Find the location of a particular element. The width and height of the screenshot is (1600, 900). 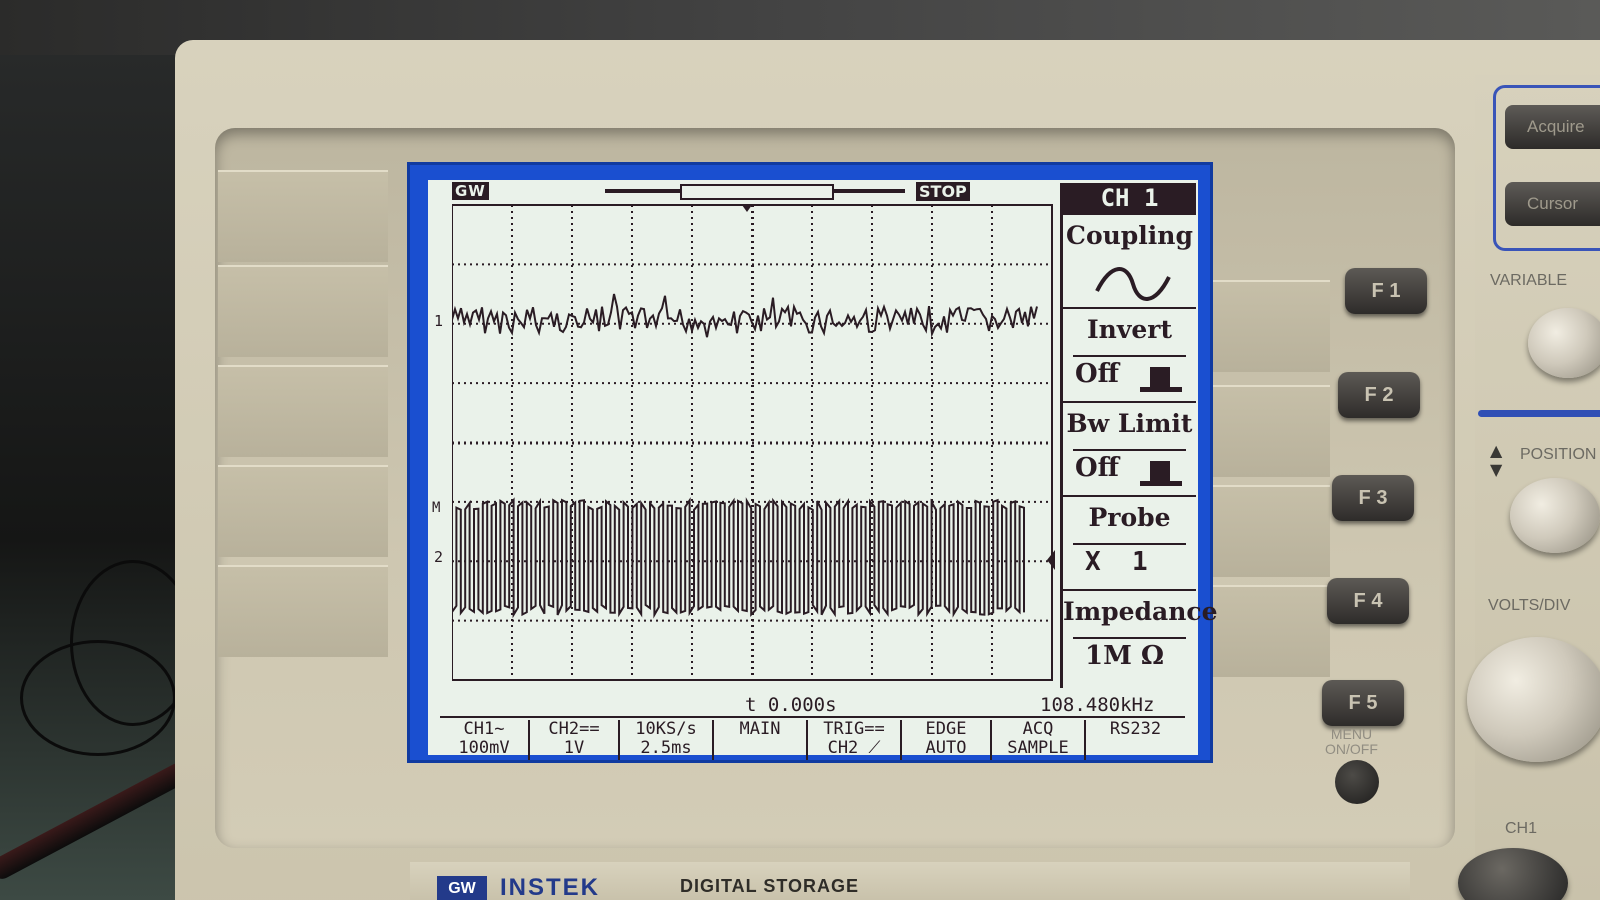

frequency-readout: 108.480kHz is located at coordinates (1097, 705).